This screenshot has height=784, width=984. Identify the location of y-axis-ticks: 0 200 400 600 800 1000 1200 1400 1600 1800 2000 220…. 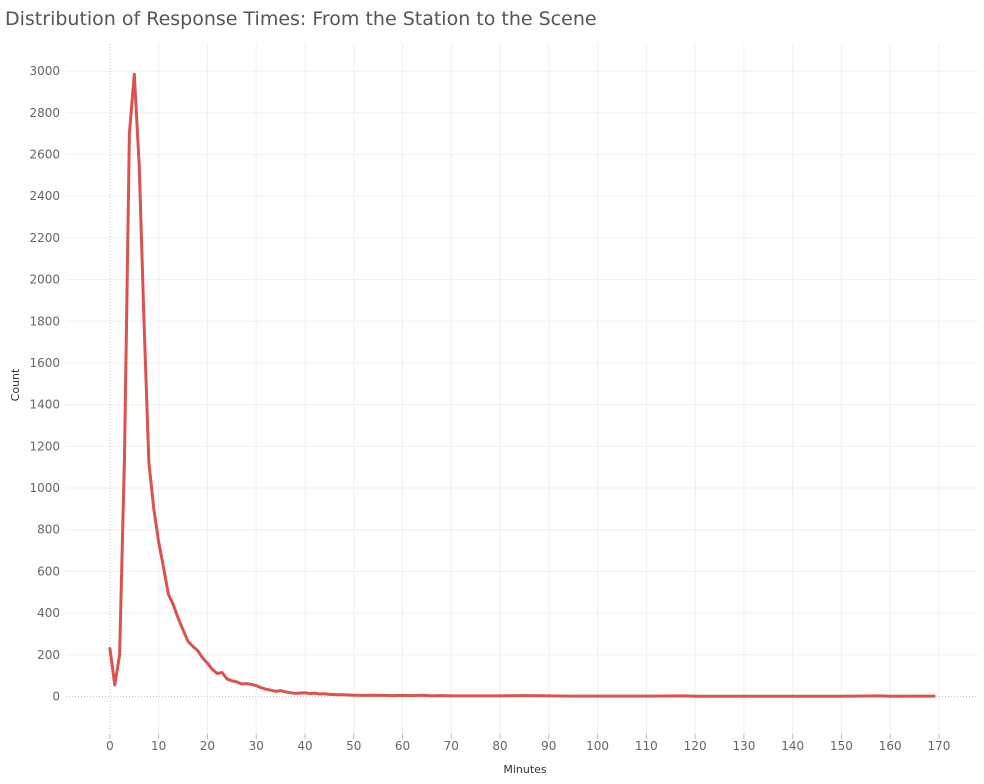
(44, 383).